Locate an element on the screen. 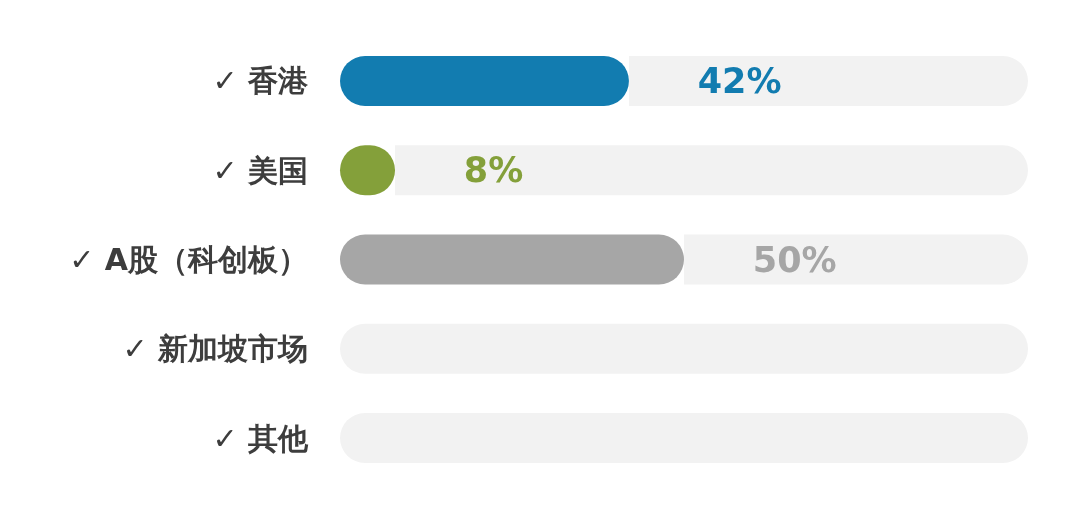 The width and height of the screenshot is (1080, 507). y-tick-label: ✓ A股（科创板） is located at coordinates (188, 259).